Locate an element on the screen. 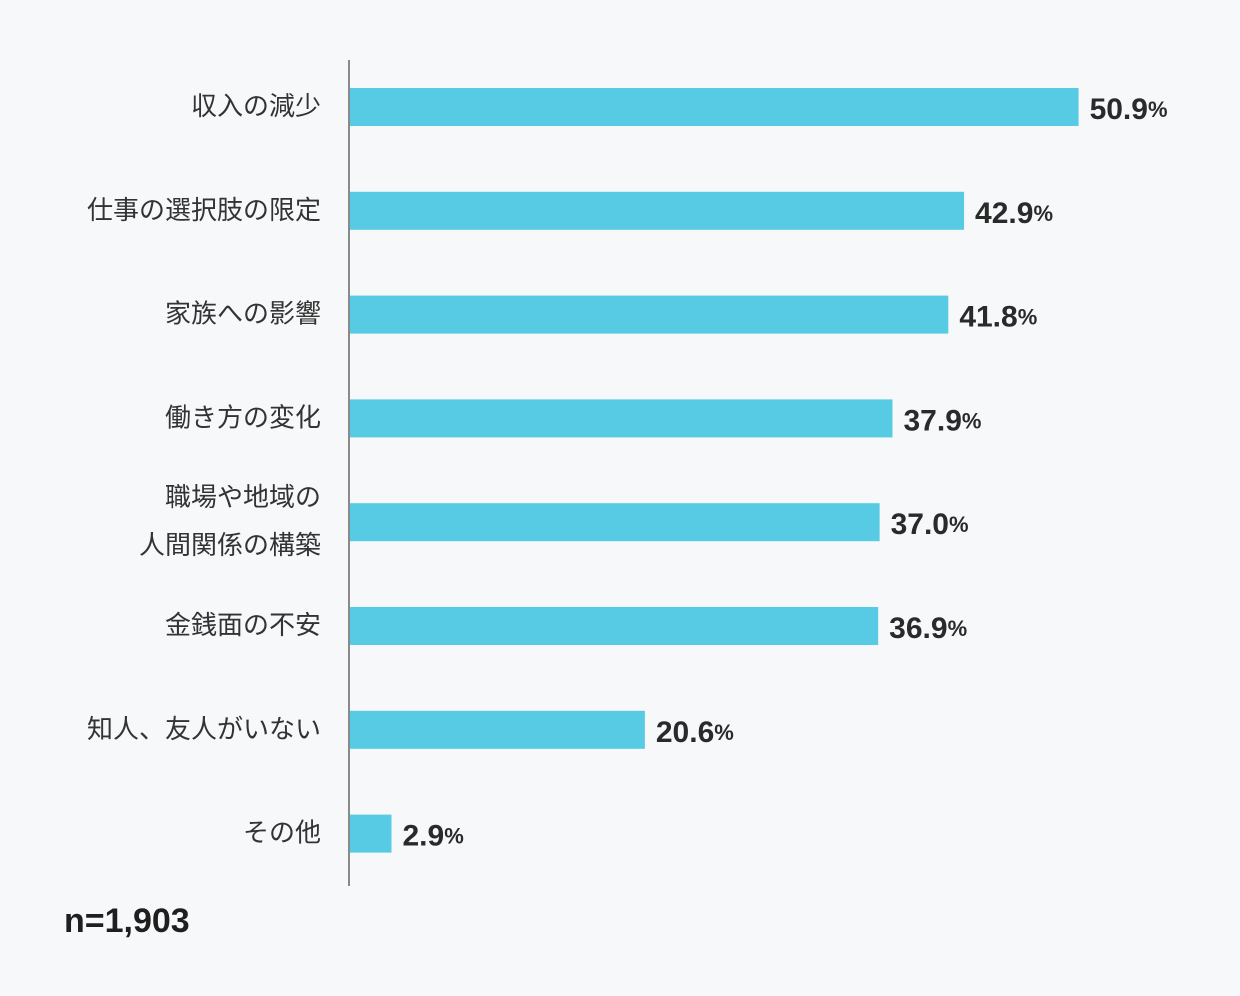 The height and width of the screenshot is (996, 1240). value-label: 36.9% is located at coordinates (928, 628).